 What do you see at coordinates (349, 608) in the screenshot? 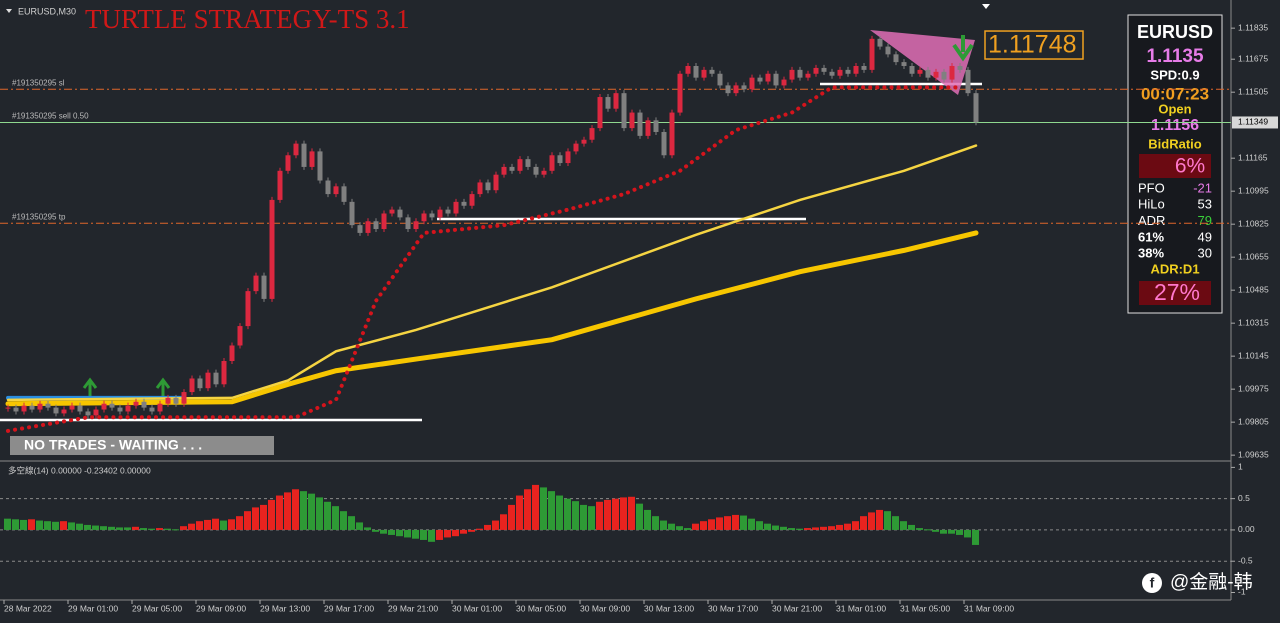
I see `x-tick-label: 29 Mar 17:00` at bounding box center [349, 608].